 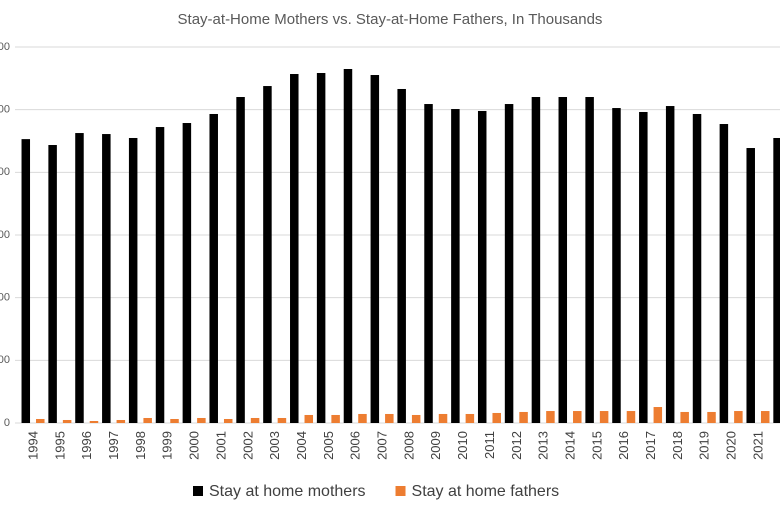 I want to click on x-tick-label: 1999, so click(x=167, y=445).